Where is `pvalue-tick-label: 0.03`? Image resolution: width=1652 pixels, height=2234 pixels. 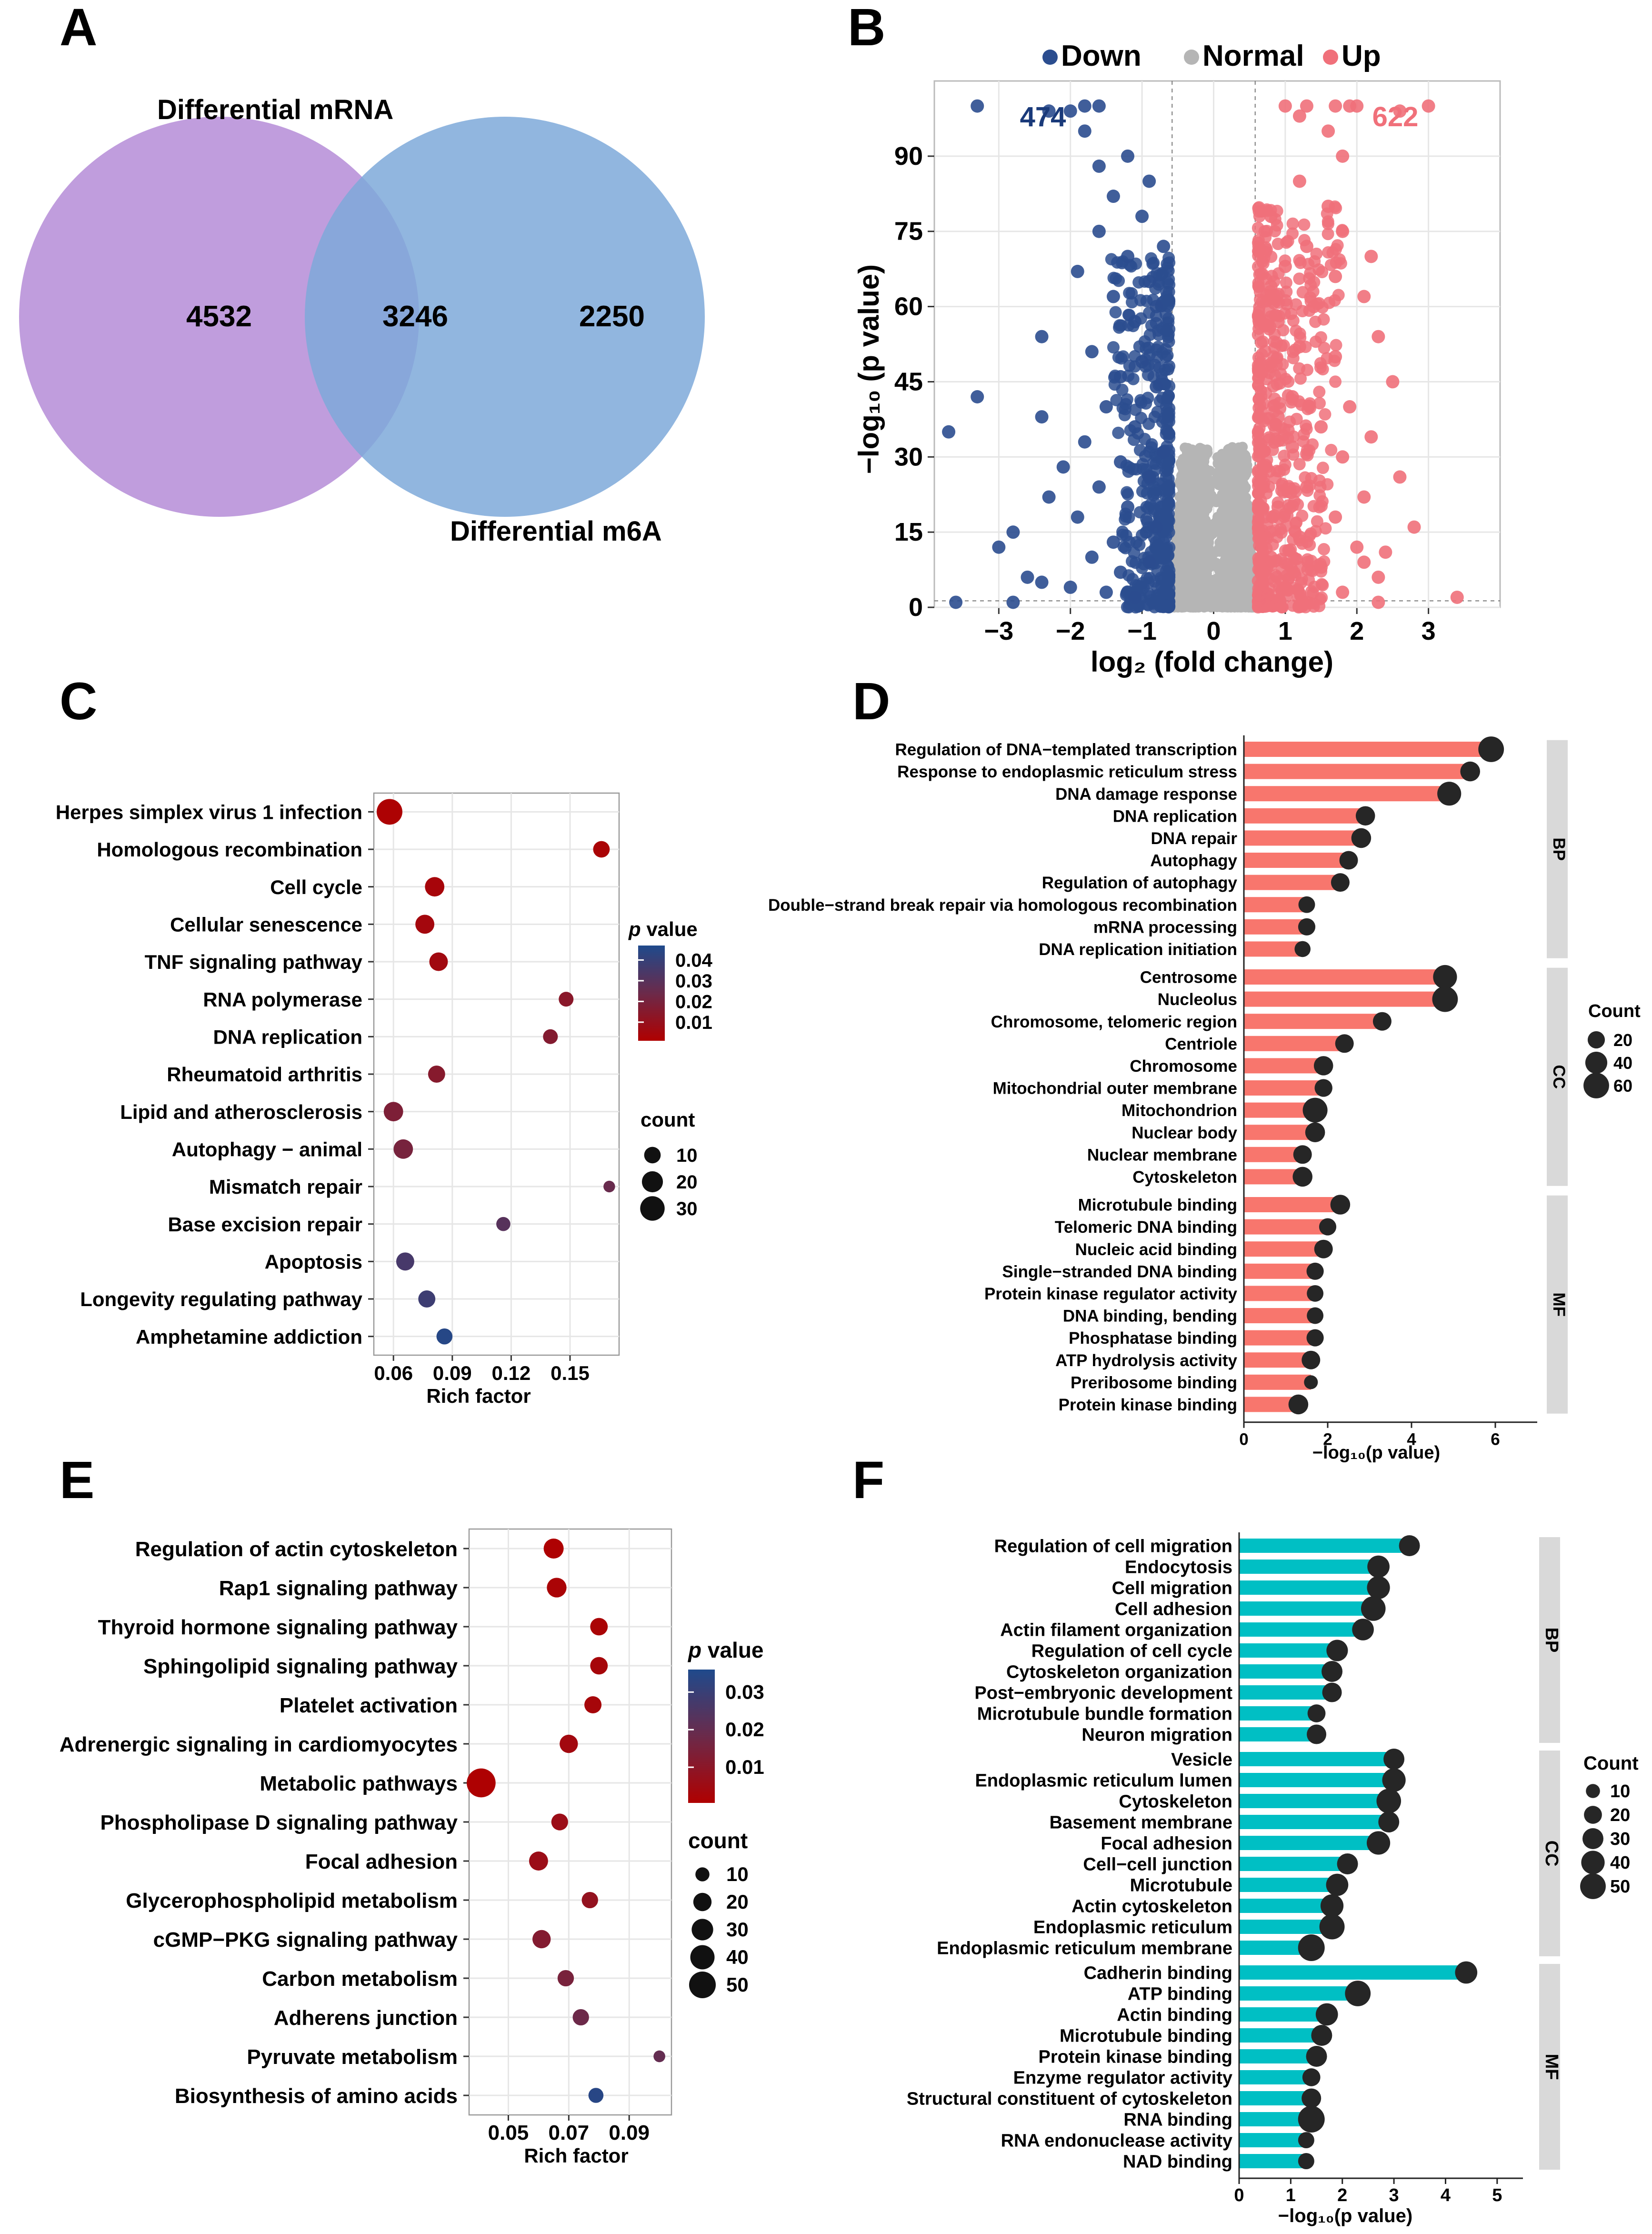 pvalue-tick-label: 0.03 is located at coordinates (745, 1692).